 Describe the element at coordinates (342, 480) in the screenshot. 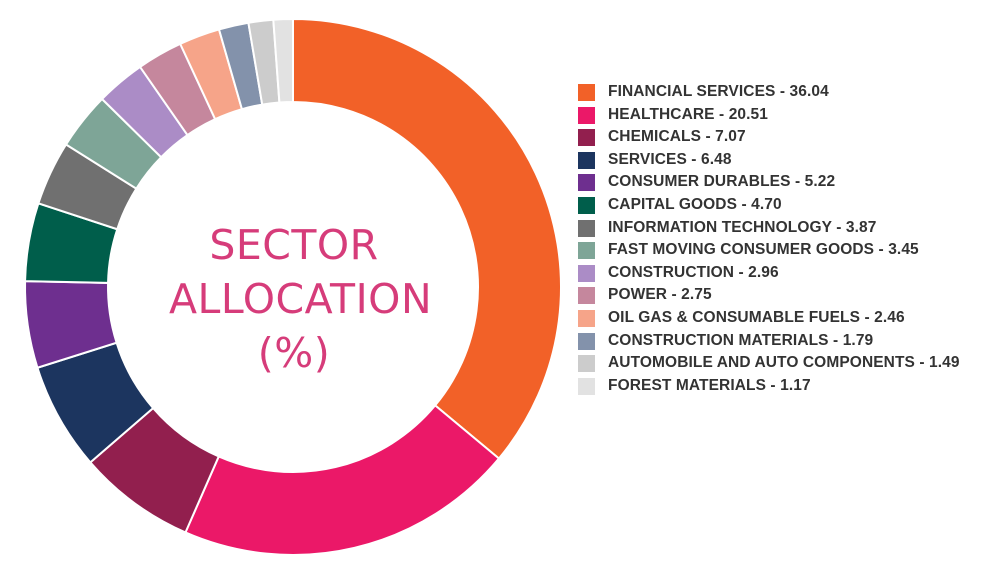

I see `donut-slice-healthcare` at that location.